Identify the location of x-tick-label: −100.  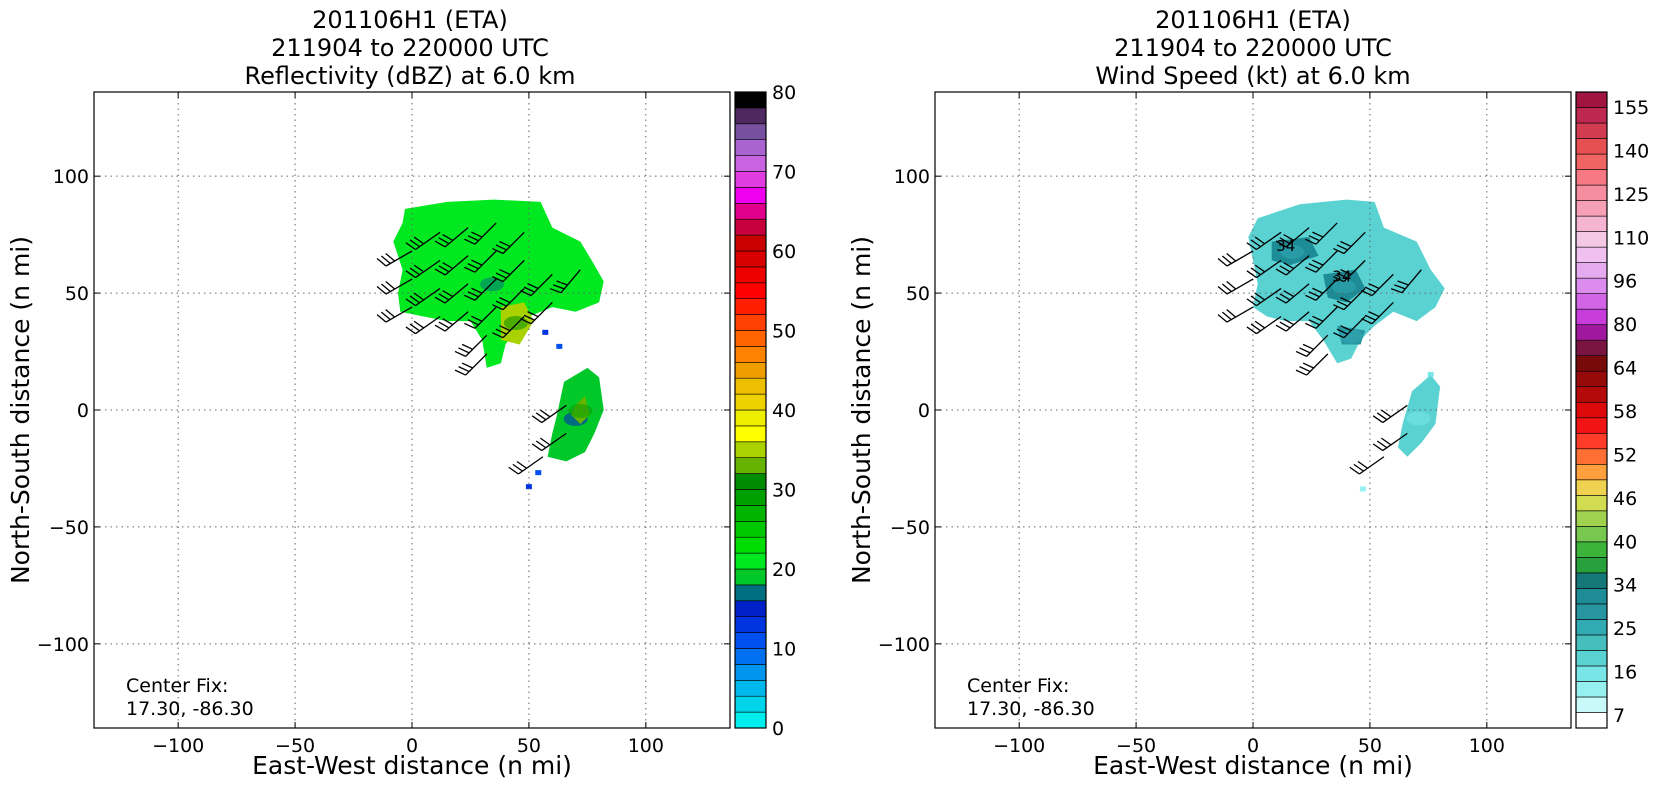
(178, 746).